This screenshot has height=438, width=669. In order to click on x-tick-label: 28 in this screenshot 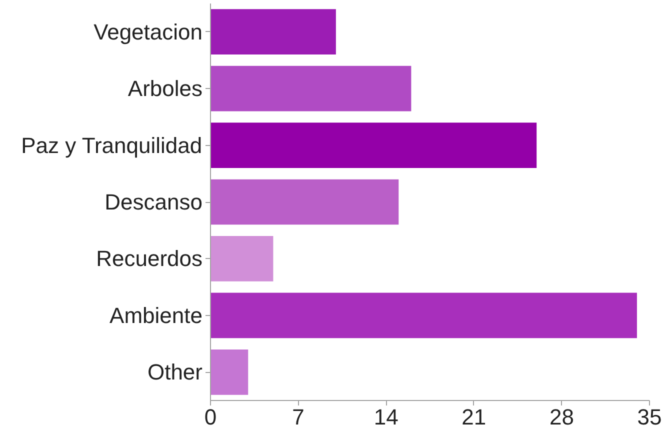, I will do `click(561, 417)`.